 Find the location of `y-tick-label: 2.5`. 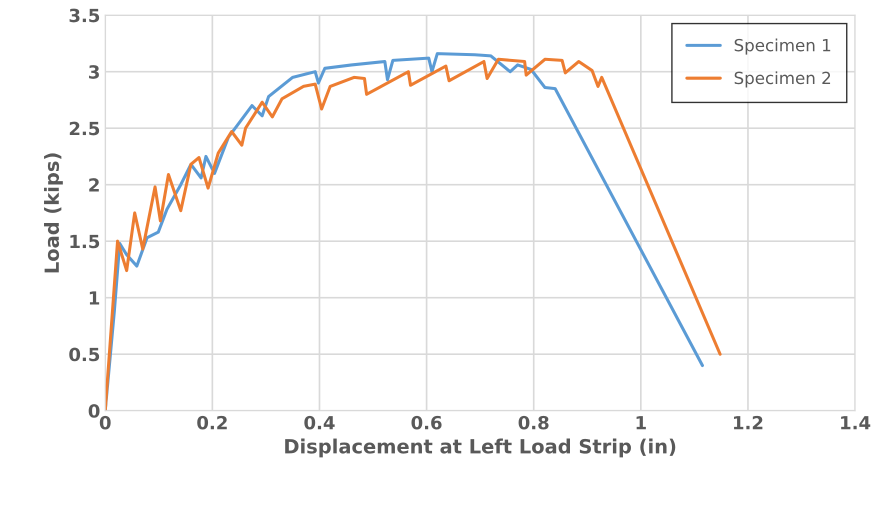

y-tick-label: 2.5 is located at coordinates (85, 129).